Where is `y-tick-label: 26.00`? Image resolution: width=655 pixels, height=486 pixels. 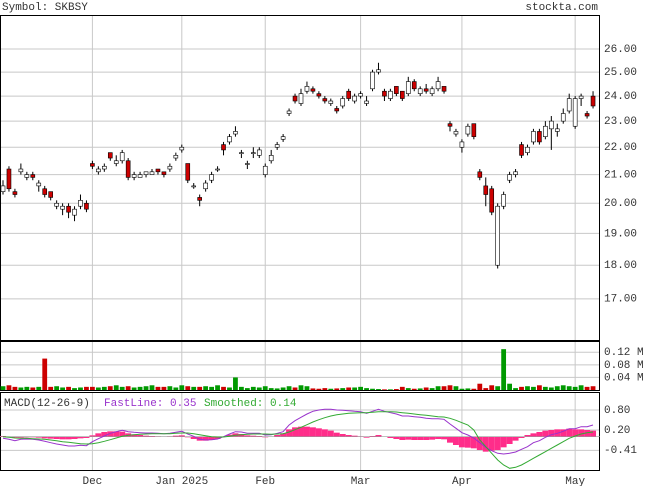 y-tick-label: 26.00 is located at coordinates (620, 50).